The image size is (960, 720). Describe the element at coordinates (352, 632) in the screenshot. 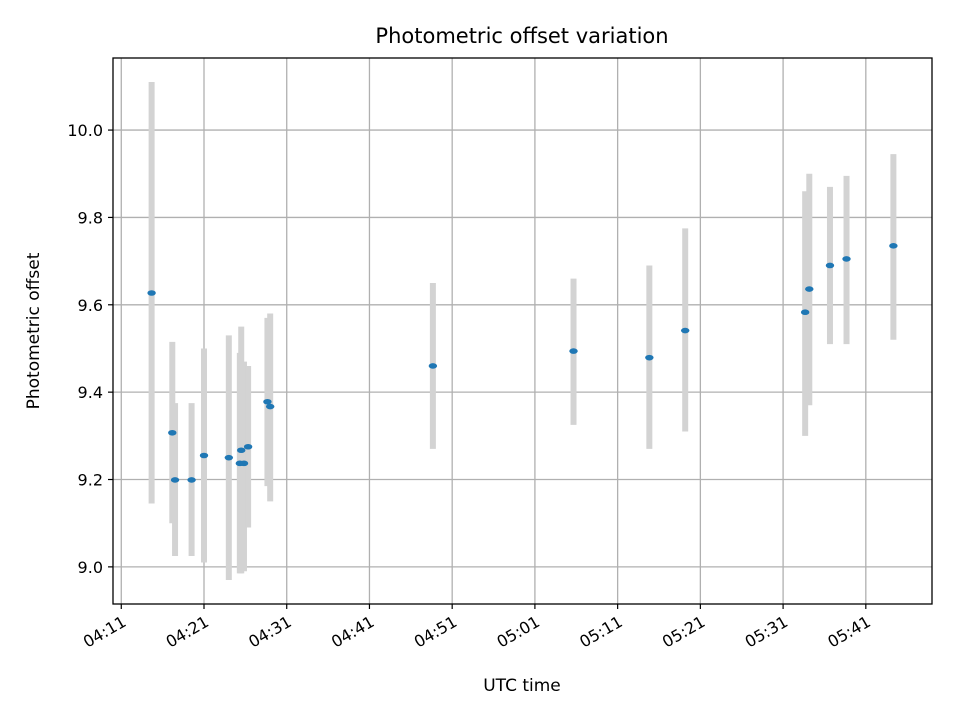

I see `x-tick-label: 04:41` at that location.